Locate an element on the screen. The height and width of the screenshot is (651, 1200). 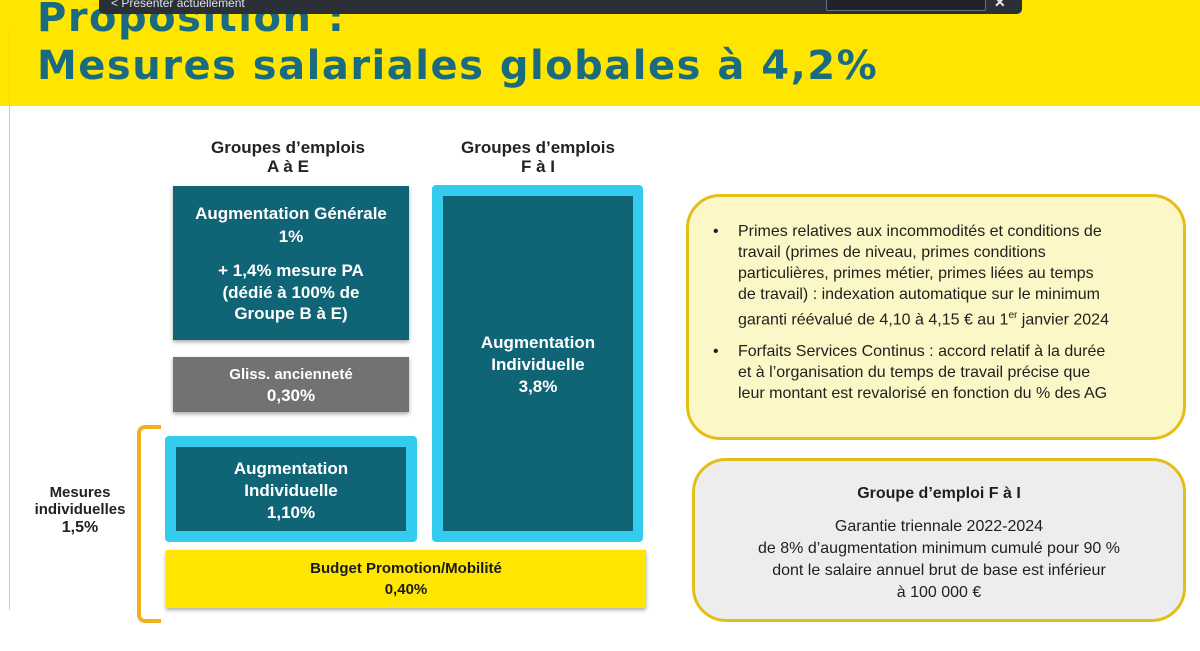
mesures-value: 1,5% is located at coordinates (80, 527).